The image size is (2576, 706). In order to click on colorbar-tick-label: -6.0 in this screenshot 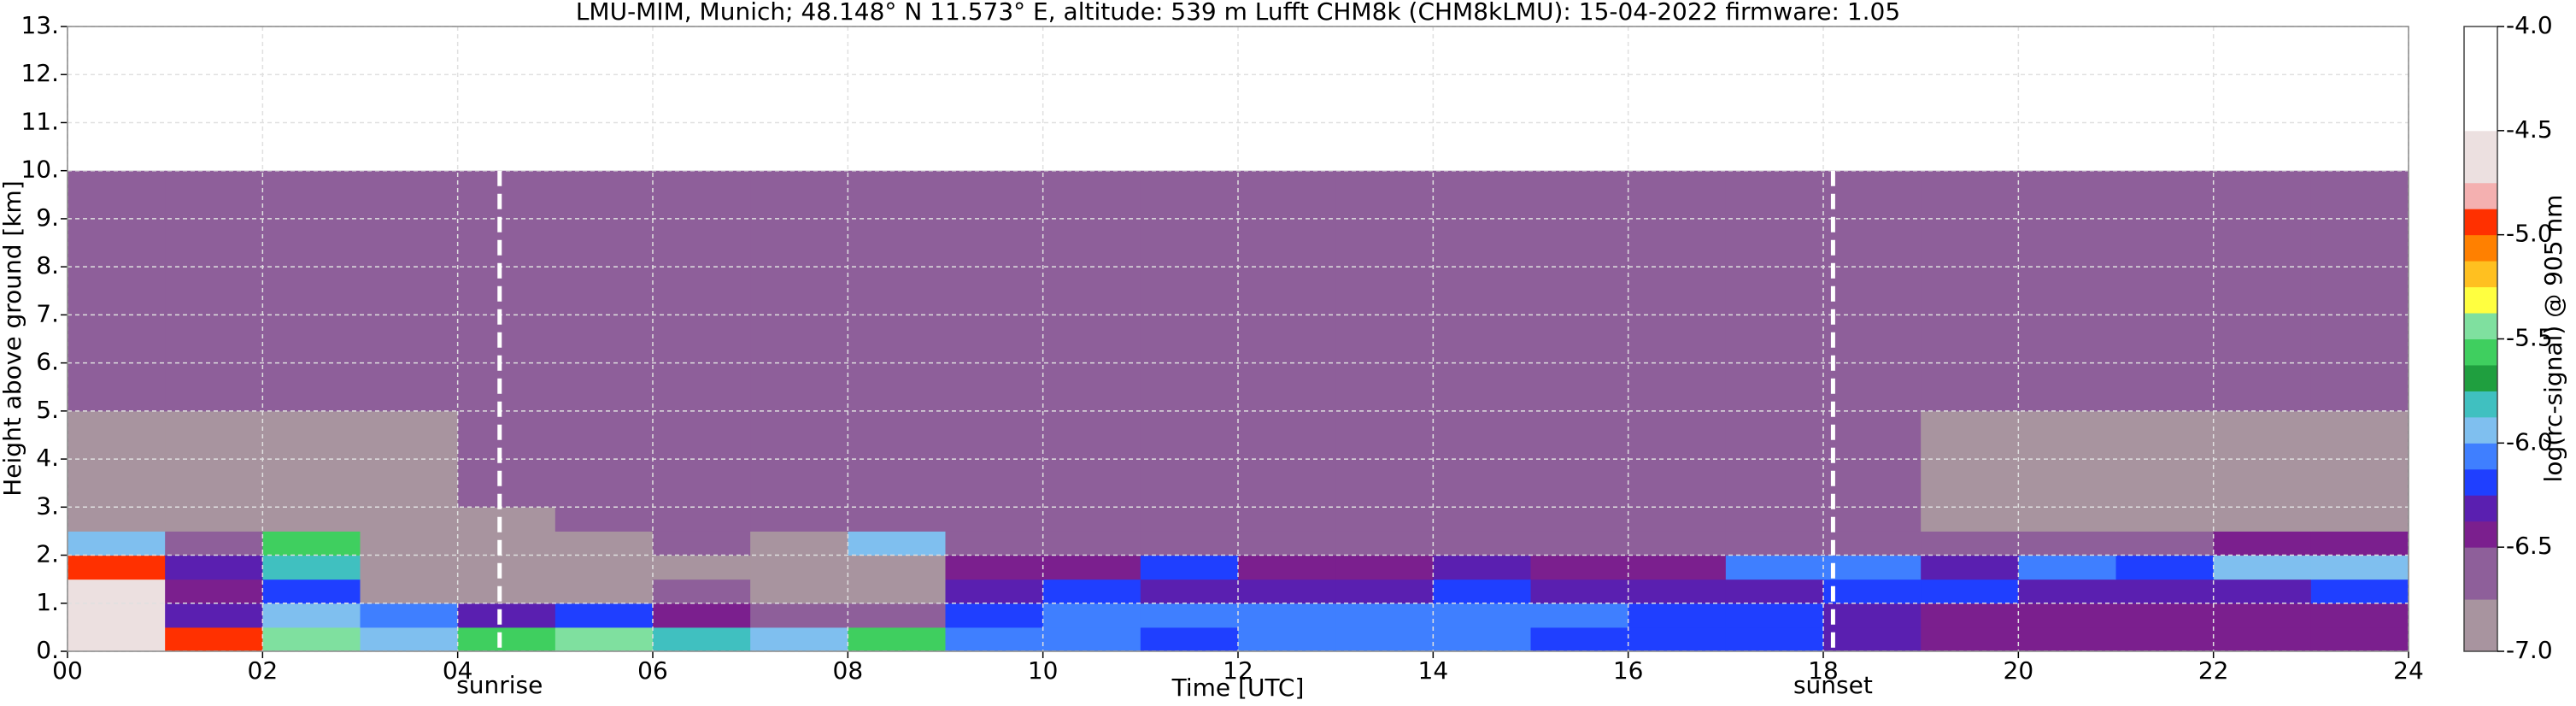, I will do `click(2529, 441)`.